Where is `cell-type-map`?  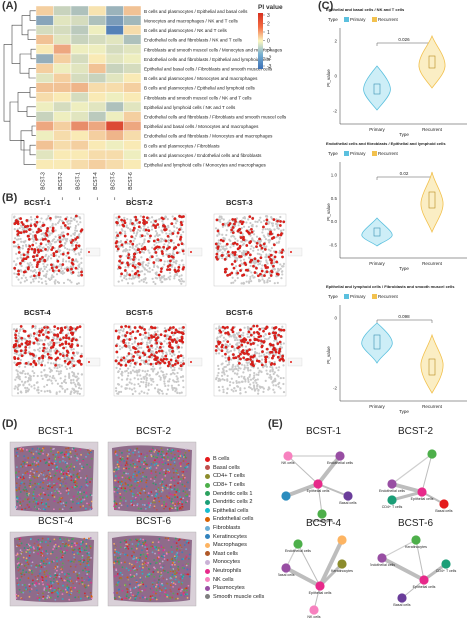
cell-type-map is located at coordinates (152, 479).